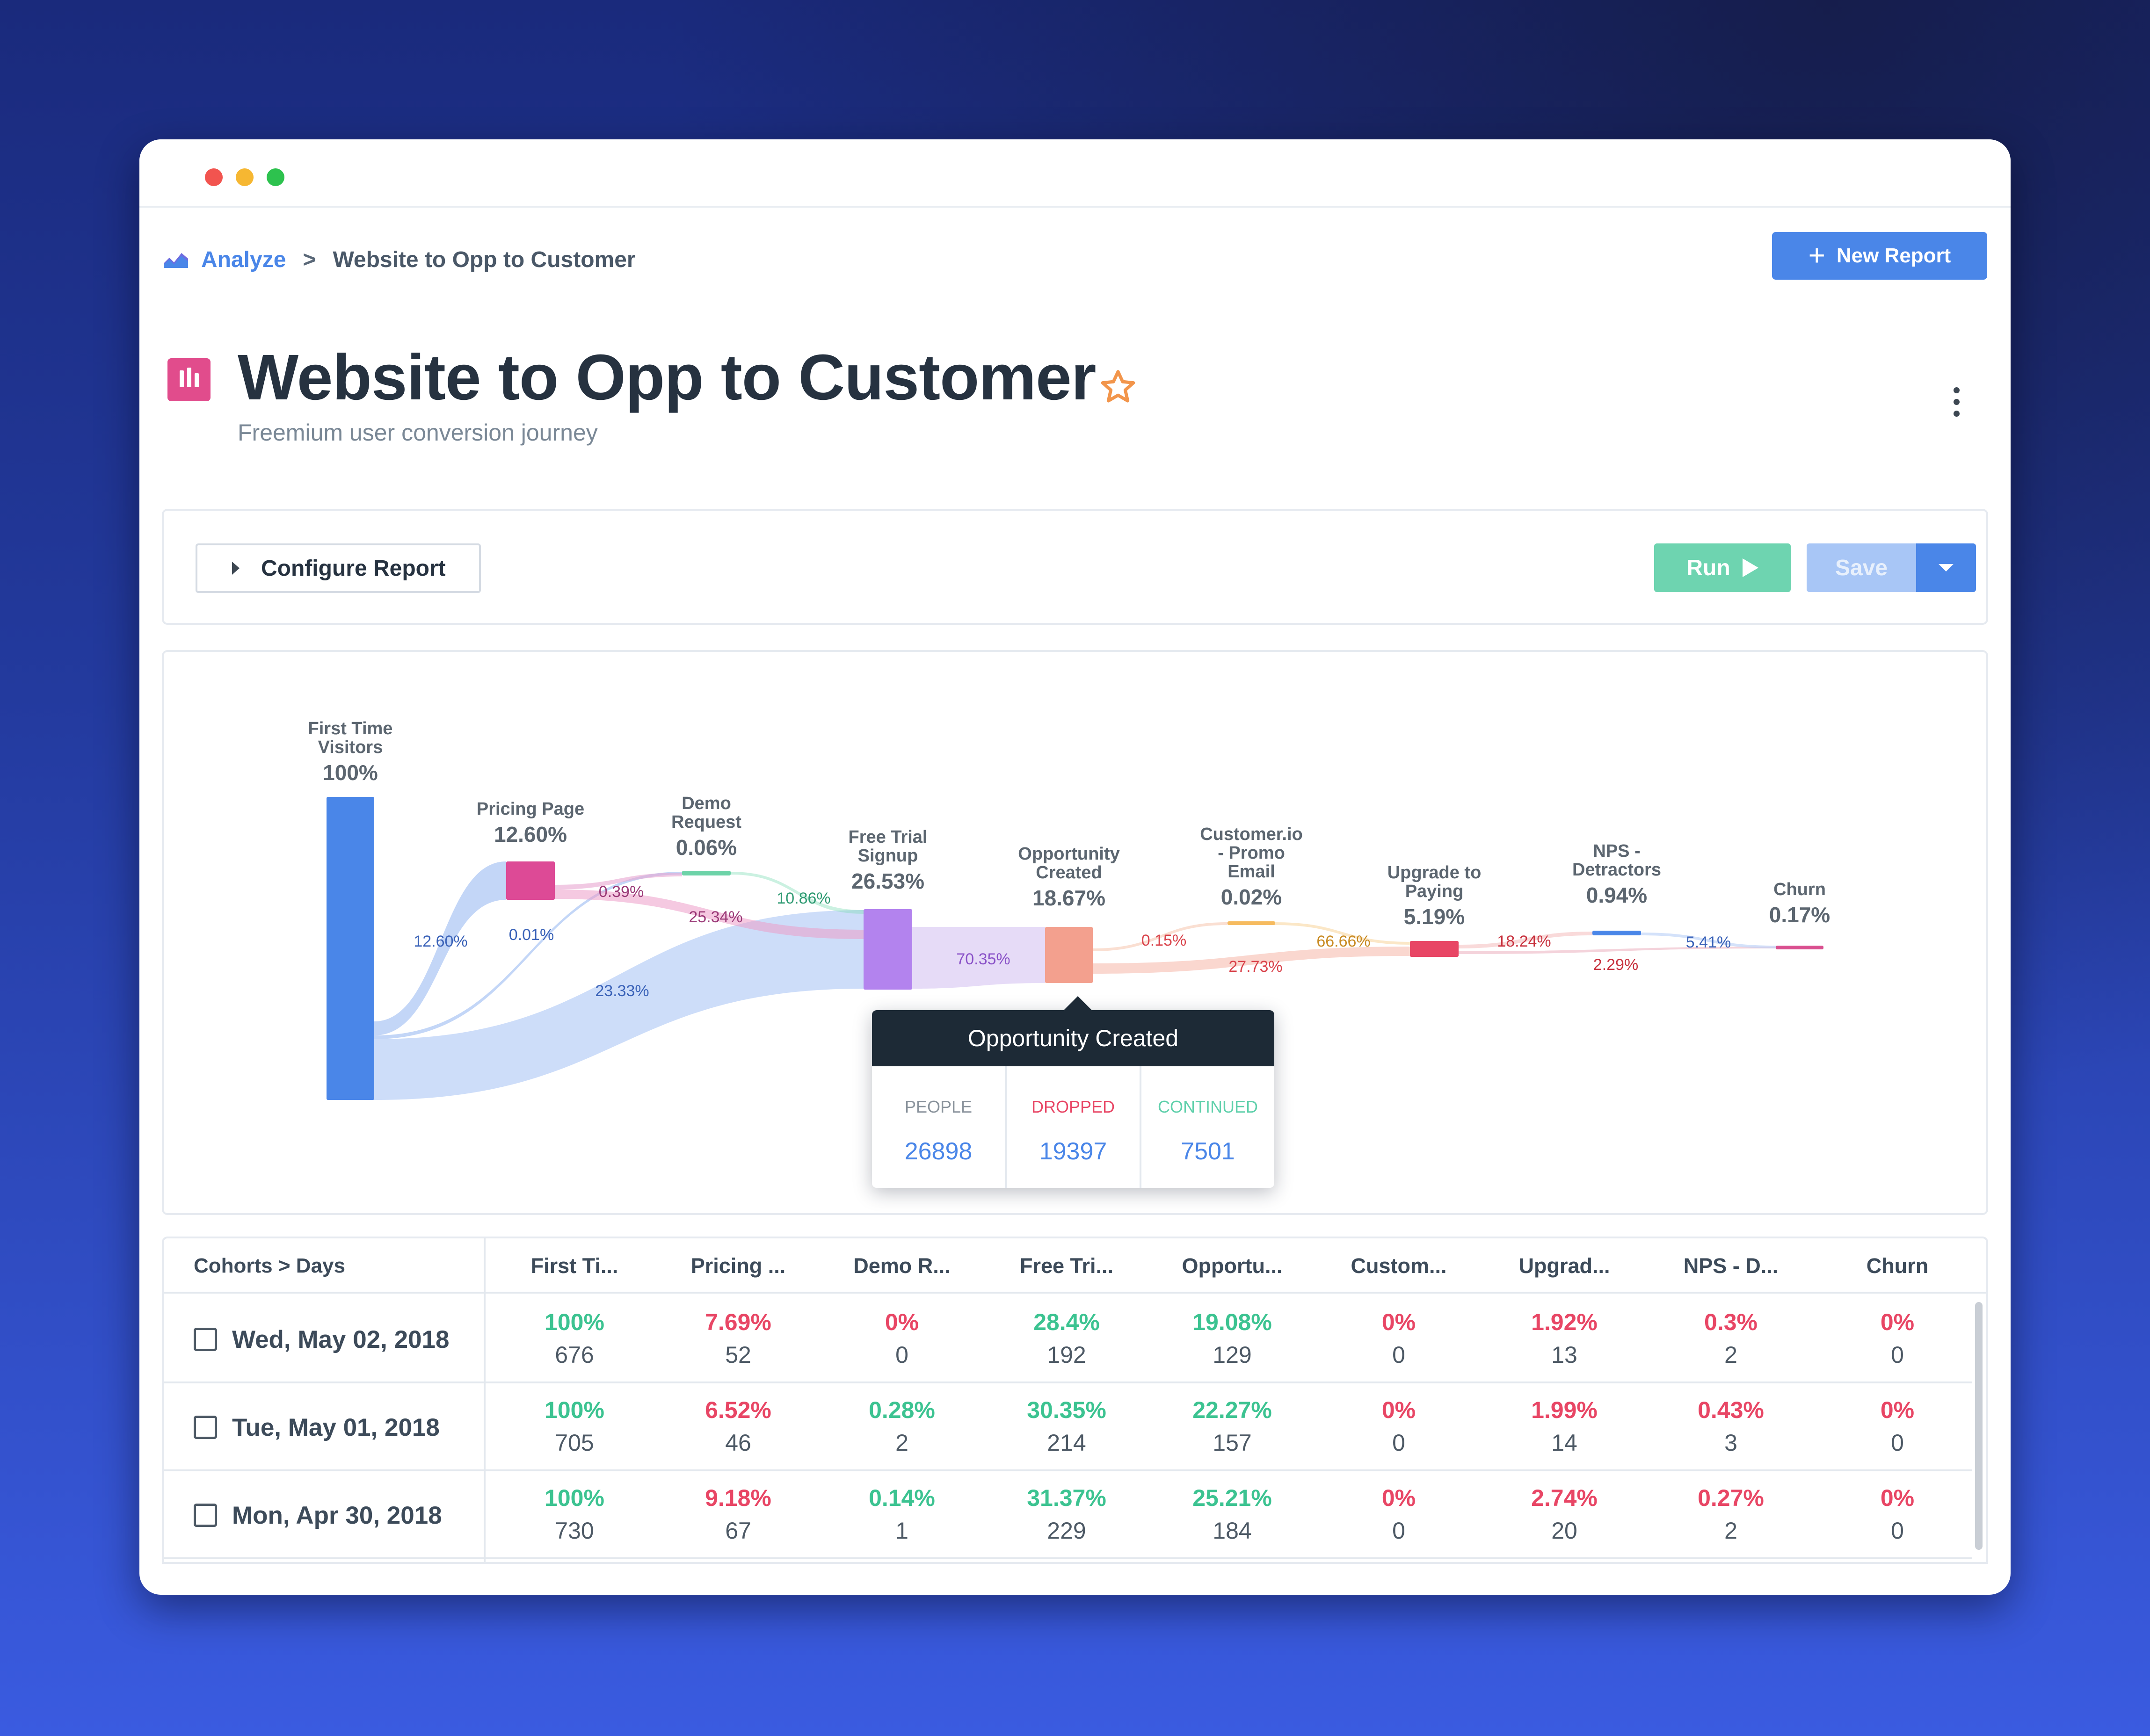 The width and height of the screenshot is (2150, 1736). What do you see at coordinates (1251, 853) in the screenshot?
I see `sankey-node-label: - Promo` at bounding box center [1251, 853].